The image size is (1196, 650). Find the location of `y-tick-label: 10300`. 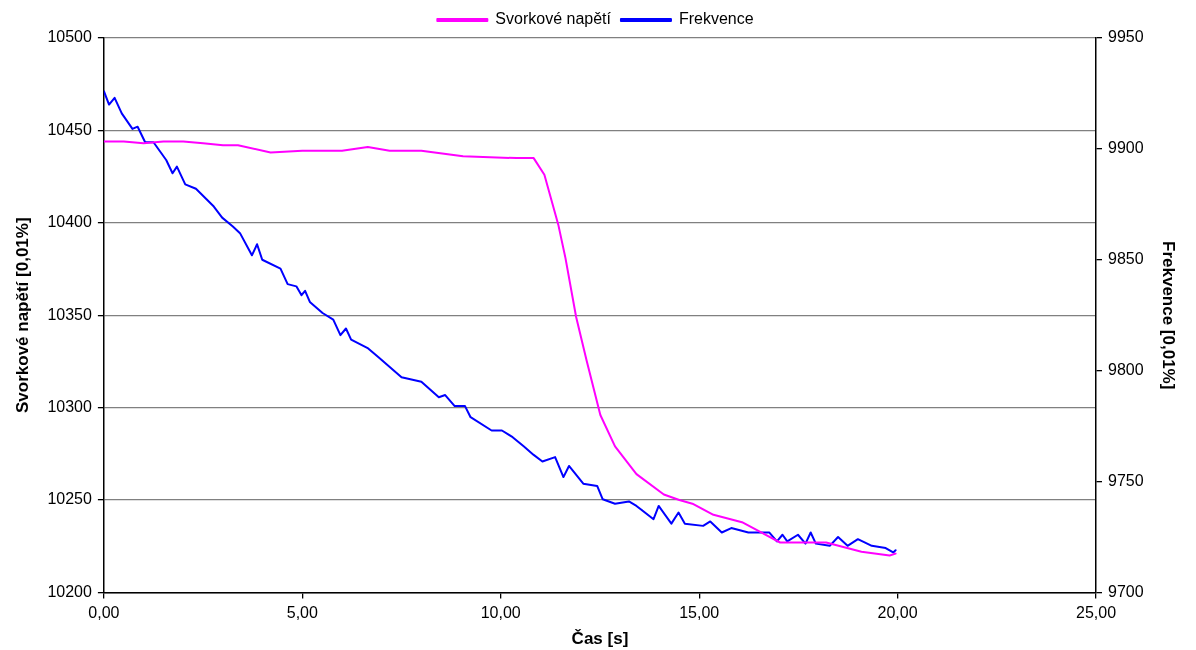

y-tick-label: 10300 is located at coordinates (69, 407).